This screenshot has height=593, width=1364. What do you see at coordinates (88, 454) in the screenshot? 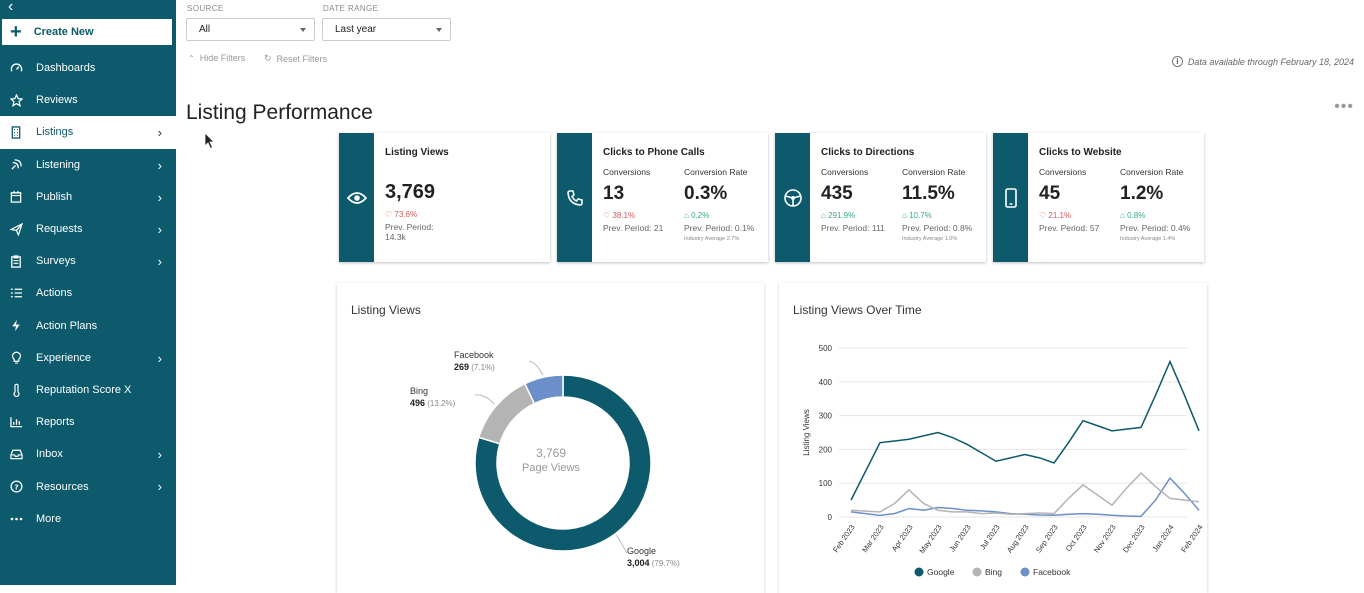
I see `sidebar-item-inbox: Inbox›` at bounding box center [88, 454].